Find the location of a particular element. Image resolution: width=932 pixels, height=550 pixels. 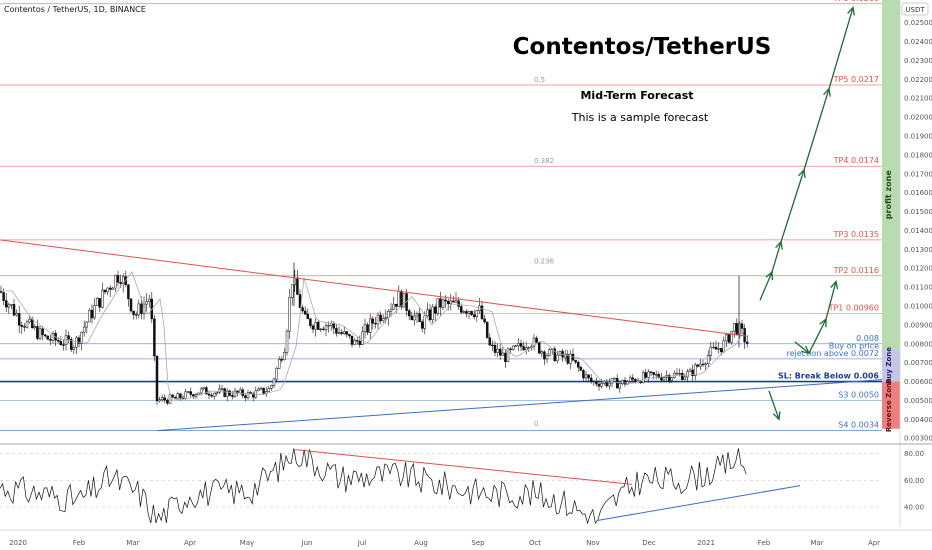

currency-badge is located at coordinates (915, 9).